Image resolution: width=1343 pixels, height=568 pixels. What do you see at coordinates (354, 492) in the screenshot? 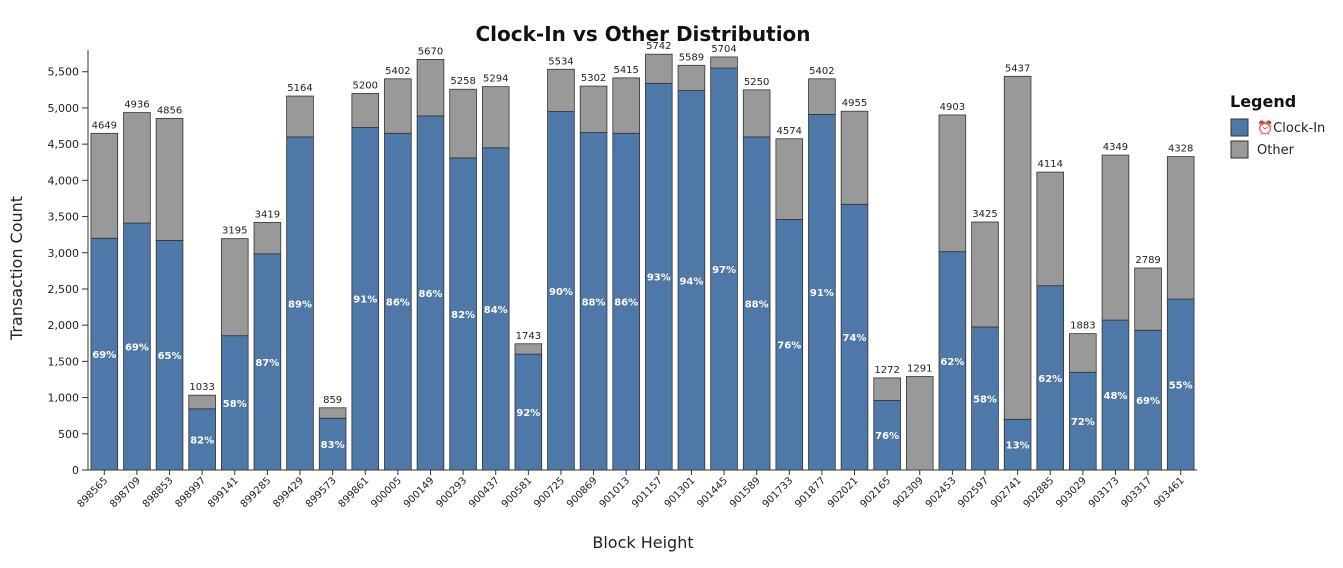
I see `x-tick-label: 899861` at bounding box center [354, 492].